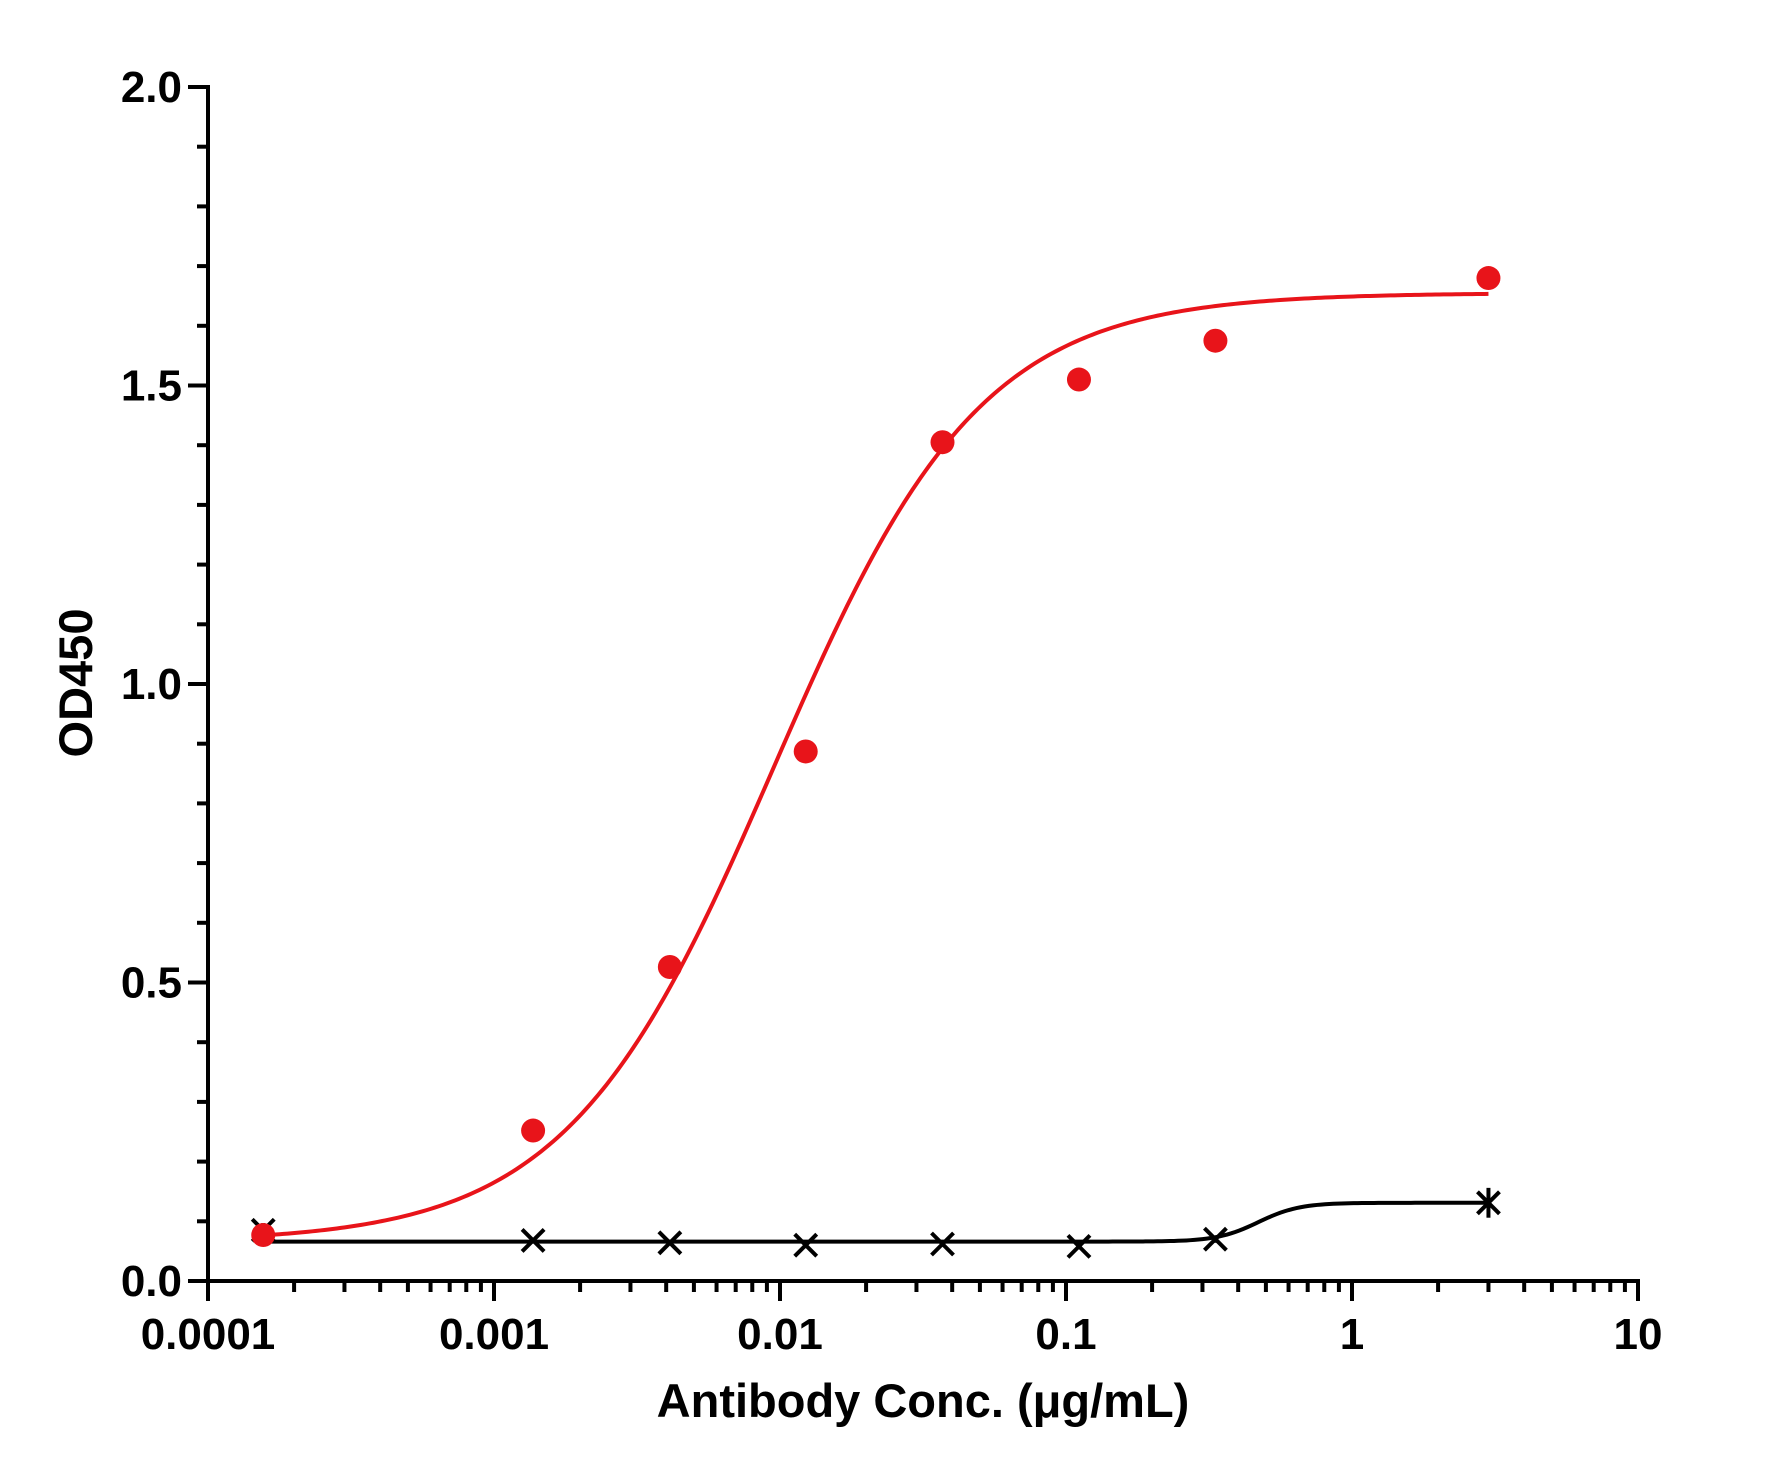 This screenshot has width=1775, height=1472. Describe the element at coordinates (75, 683) in the screenshot. I see `y-axis-title: OD450` at that location.